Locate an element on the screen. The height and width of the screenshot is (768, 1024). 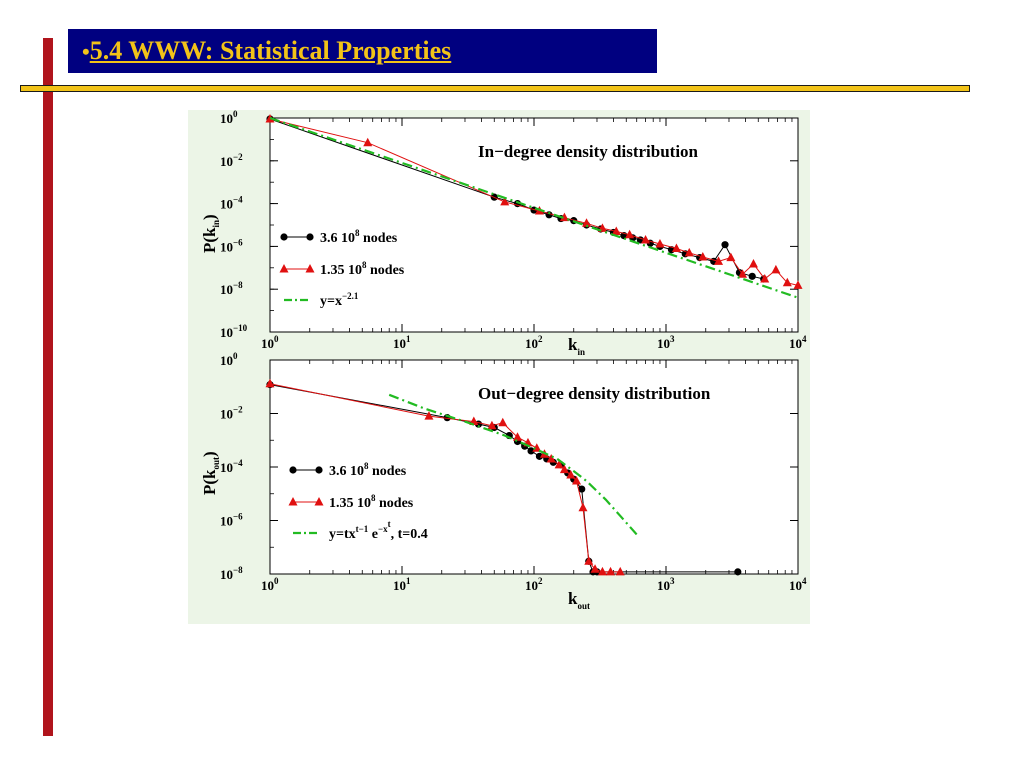
text-part: −6 is located at coordinates (238, 242).